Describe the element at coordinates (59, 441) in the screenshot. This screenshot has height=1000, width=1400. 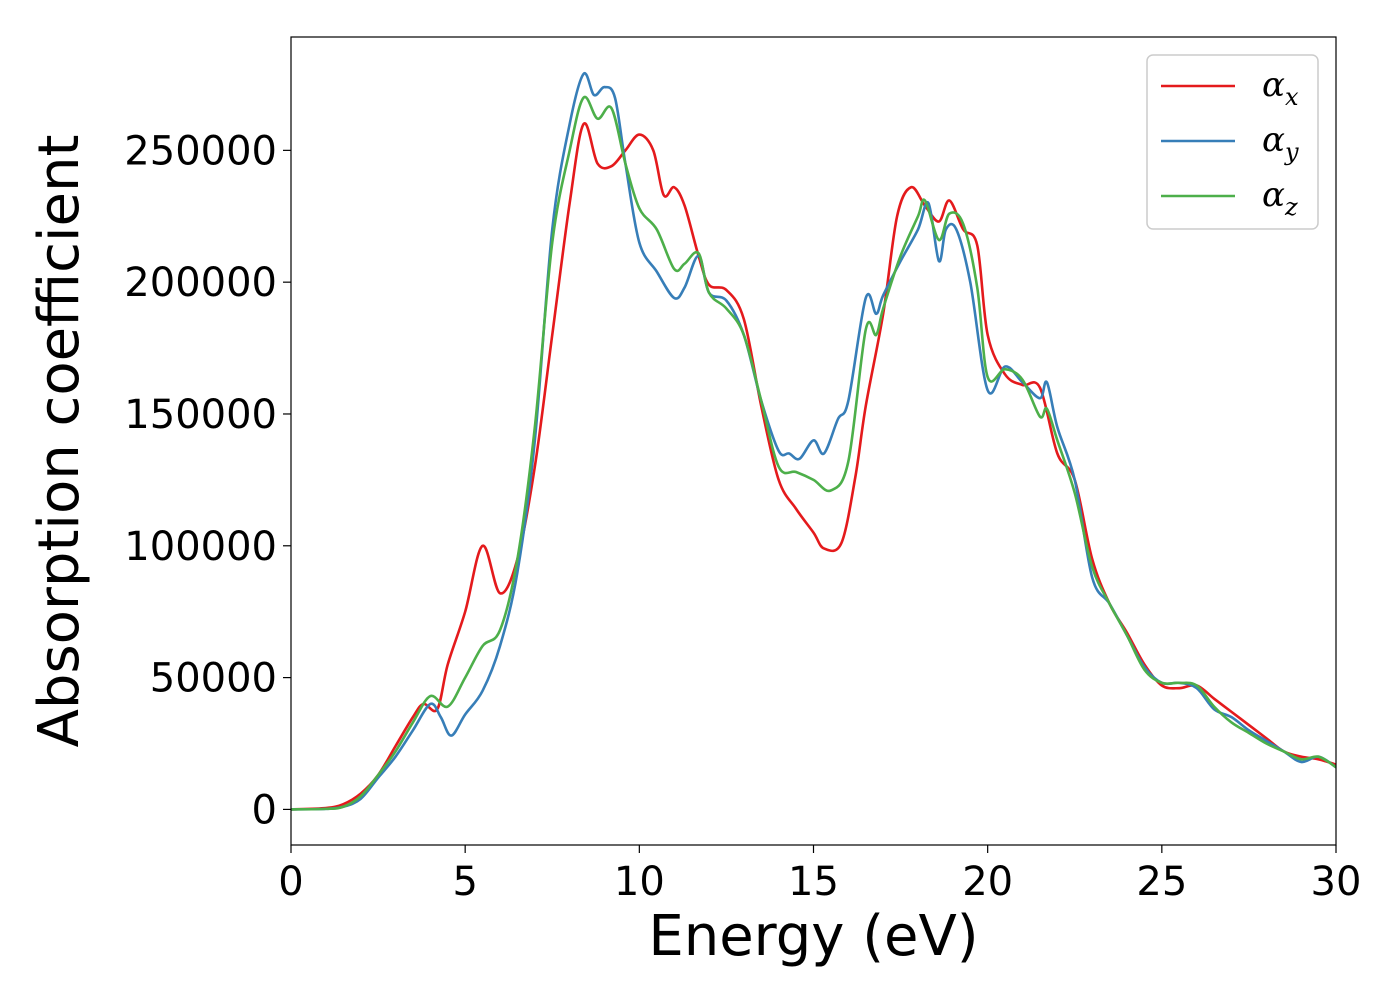
I see `y-axis-label: Absorption coefficient` at that location.